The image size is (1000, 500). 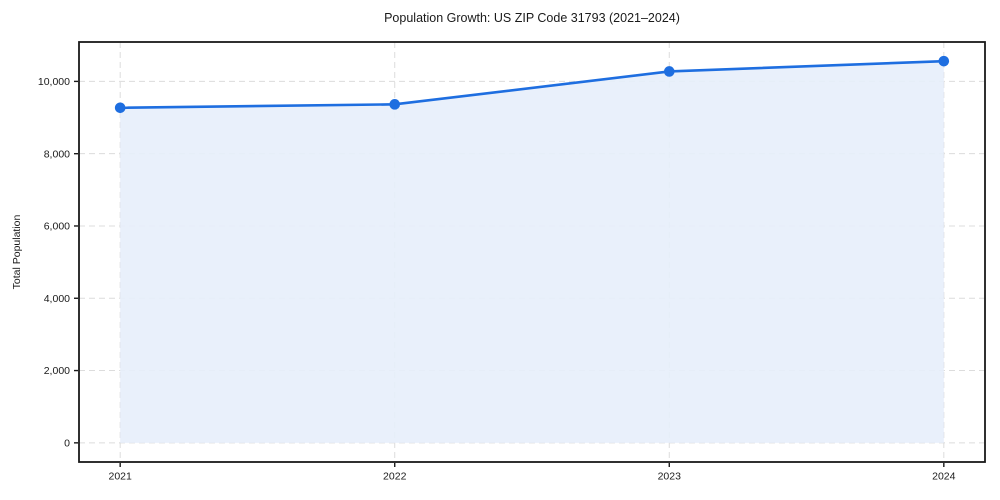 What do you see at coordinates (944, 477) in the screenshot?
I see `x-tick-label: 2024` at bounding box center [944, 477].